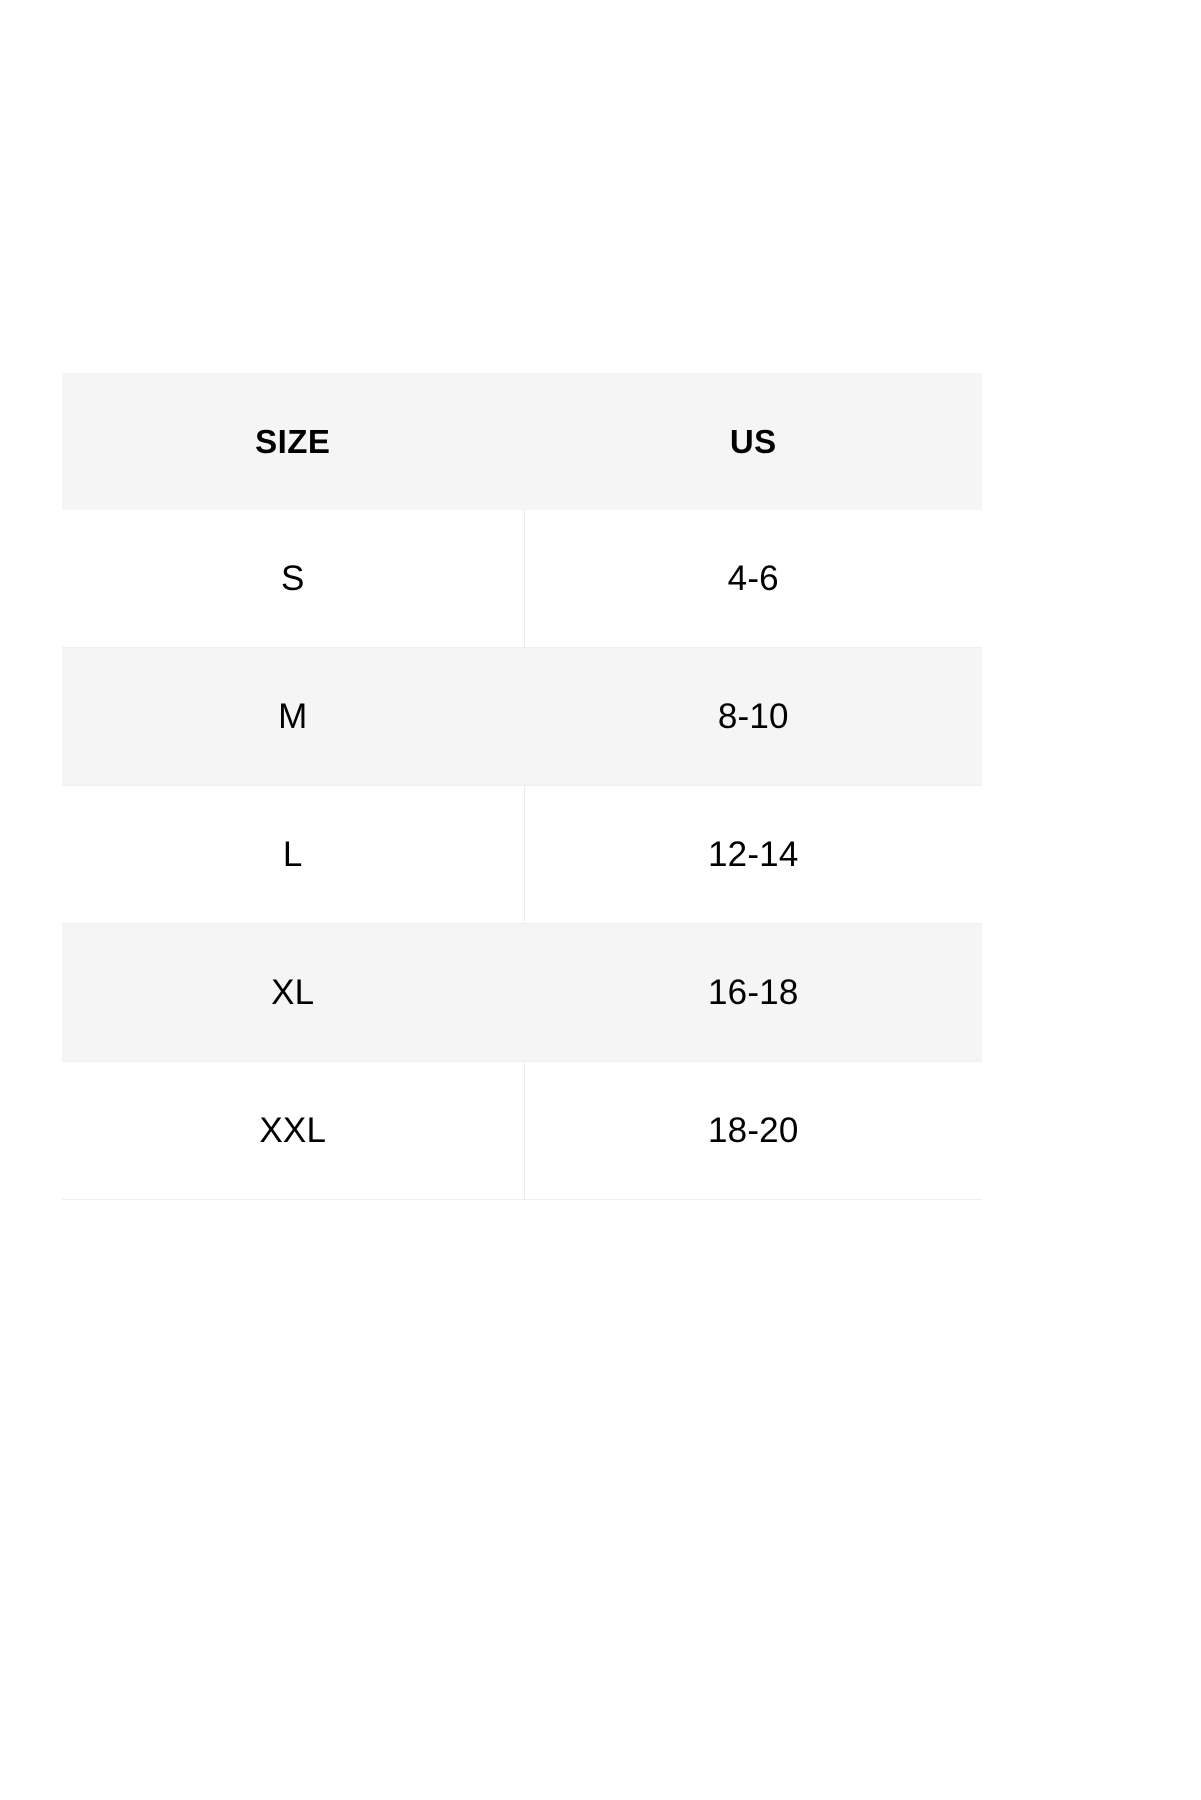 The height and width of the screenshot is (1800, 1201). I want to click on cell-us: 18-20, so click(753, 1130).